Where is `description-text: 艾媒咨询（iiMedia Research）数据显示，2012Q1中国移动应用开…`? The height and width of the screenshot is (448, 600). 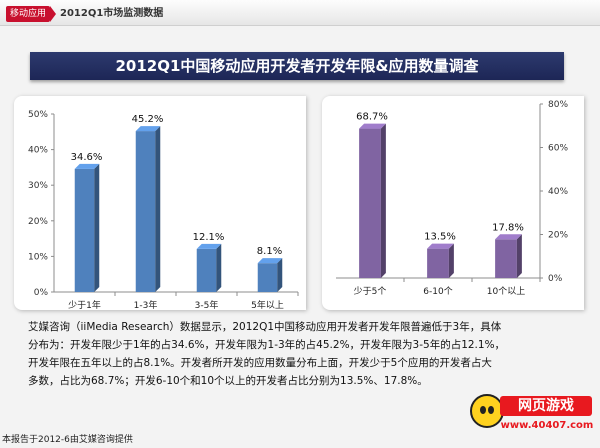
description-text: 艾媒咨询（iiMedia Research）数据显示，2012Q1中国移动应用开… is located at coordinates (306, 354).